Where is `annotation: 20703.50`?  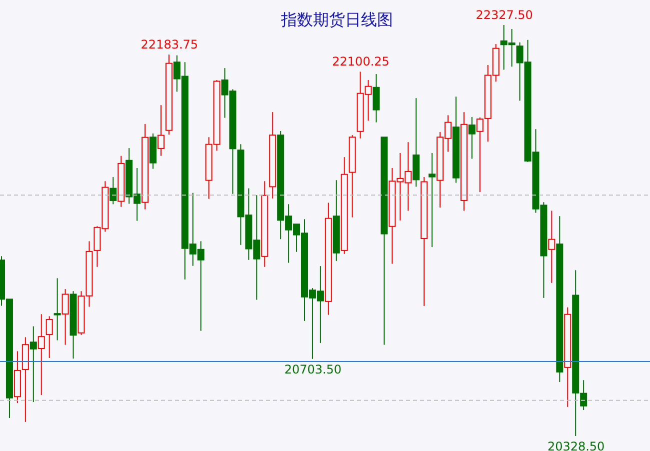 annotation: 20703.50 is located at coordinates (313, 369).